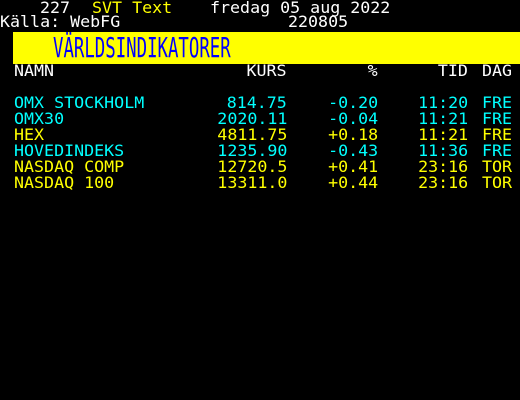  What do you see at coordinates (260, 22) in the screenshot?
I see `source-line: Källa: WebFG 220805` at bounding box center [260, 22].